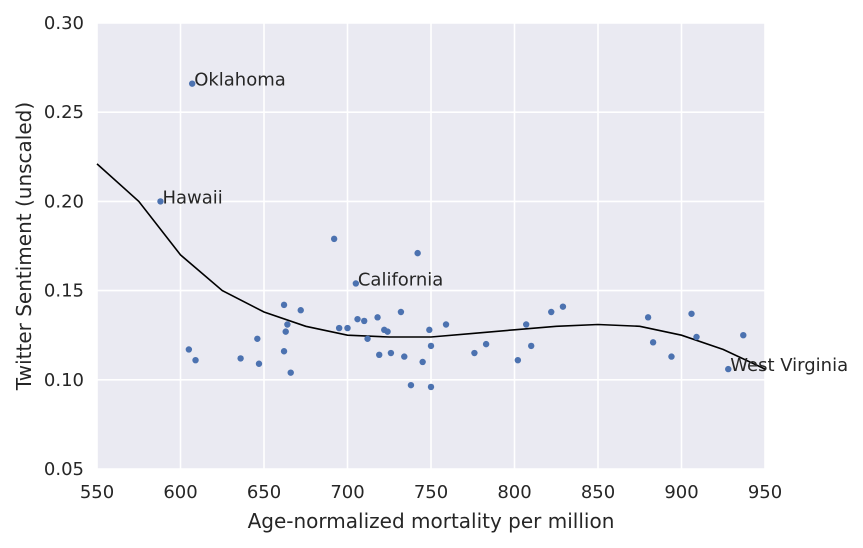  What do you see at coordinates (180, 492) in the screenshot?
I see `x-tick-label: 600` at bounding box center [180, 492].